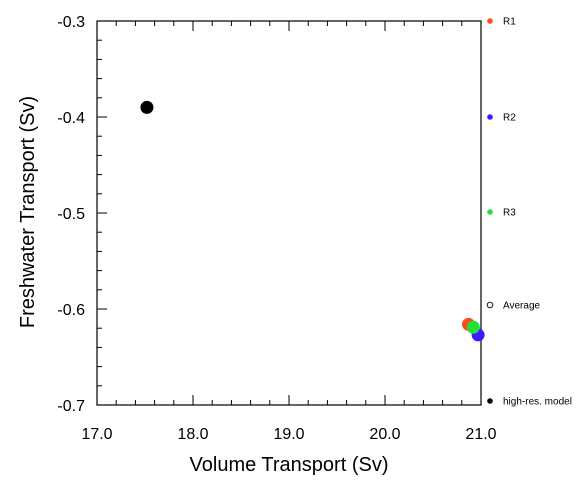 This screenshot has height=486, width=587. What do you see at coordinates (490, 305) in the screenshot?
I see `legend-marker-average` at bounding box center [490, 305].